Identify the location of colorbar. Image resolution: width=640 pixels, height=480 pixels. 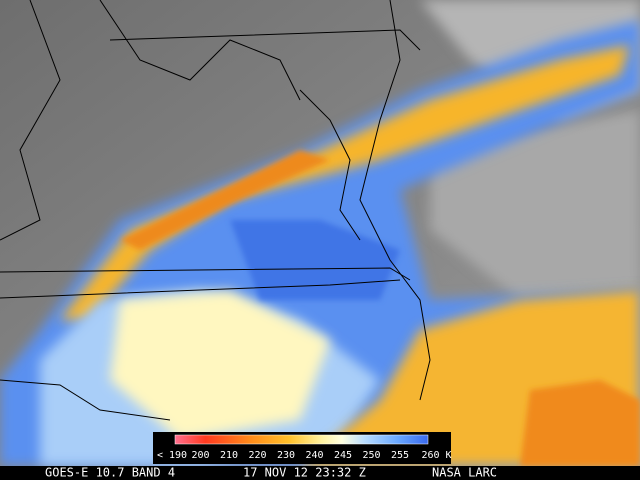
(302, 448).